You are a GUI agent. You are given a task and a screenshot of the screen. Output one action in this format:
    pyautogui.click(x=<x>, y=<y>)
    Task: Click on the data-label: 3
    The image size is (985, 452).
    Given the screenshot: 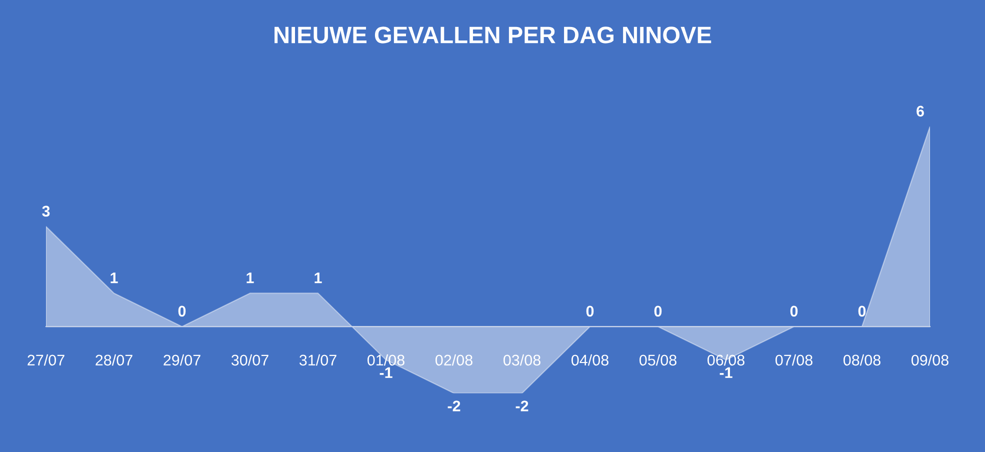 What is the action you would take?
    pyautogui.click(x=46, y=211)
    